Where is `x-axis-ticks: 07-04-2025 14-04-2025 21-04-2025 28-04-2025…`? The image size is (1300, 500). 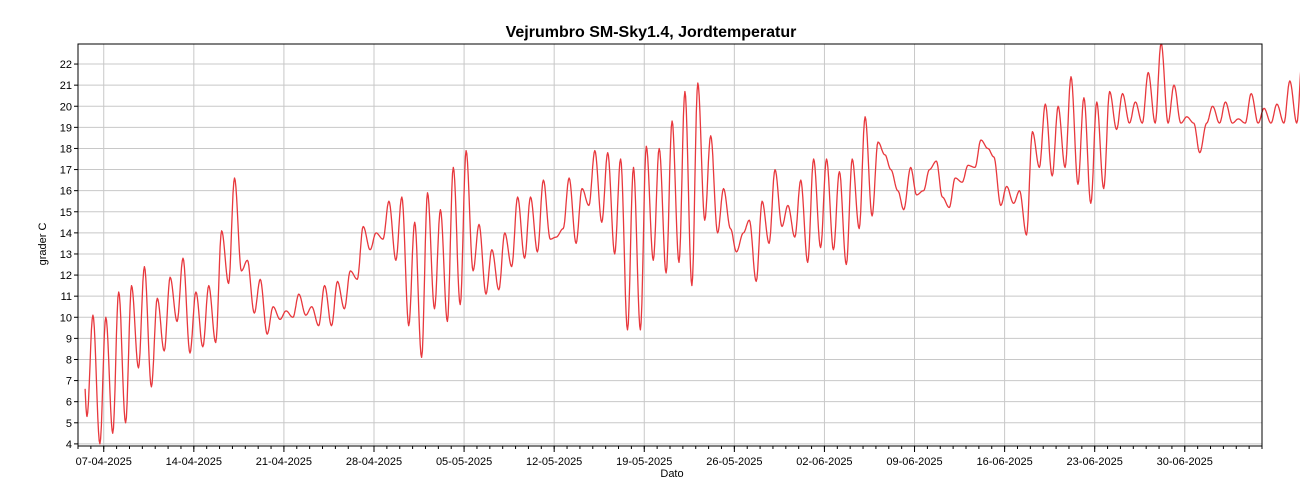
x-axis-ticks: 07-04-2025 14-04-2025 21-04-2025 28-04-2025… is located at coordinates (669, 457).